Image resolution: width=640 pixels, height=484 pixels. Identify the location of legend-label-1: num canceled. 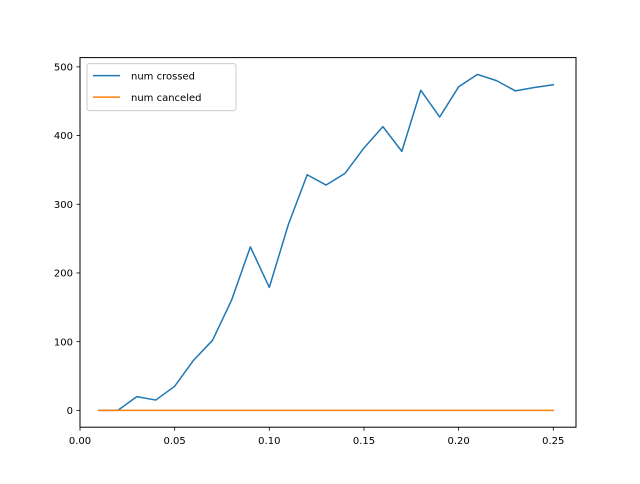
(166, 98).